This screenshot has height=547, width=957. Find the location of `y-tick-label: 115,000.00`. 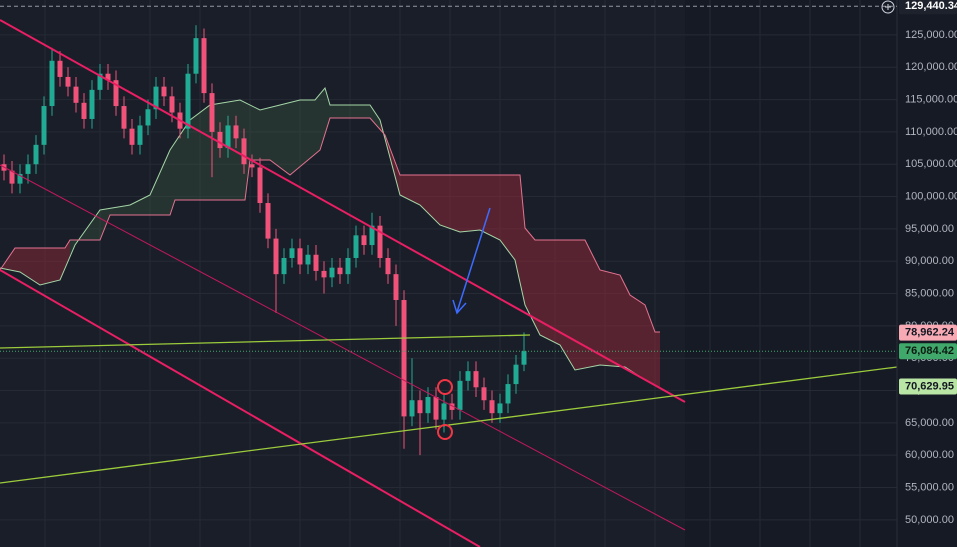

y-tick-label: 115,000.00 is located at coordinates (931, 99).